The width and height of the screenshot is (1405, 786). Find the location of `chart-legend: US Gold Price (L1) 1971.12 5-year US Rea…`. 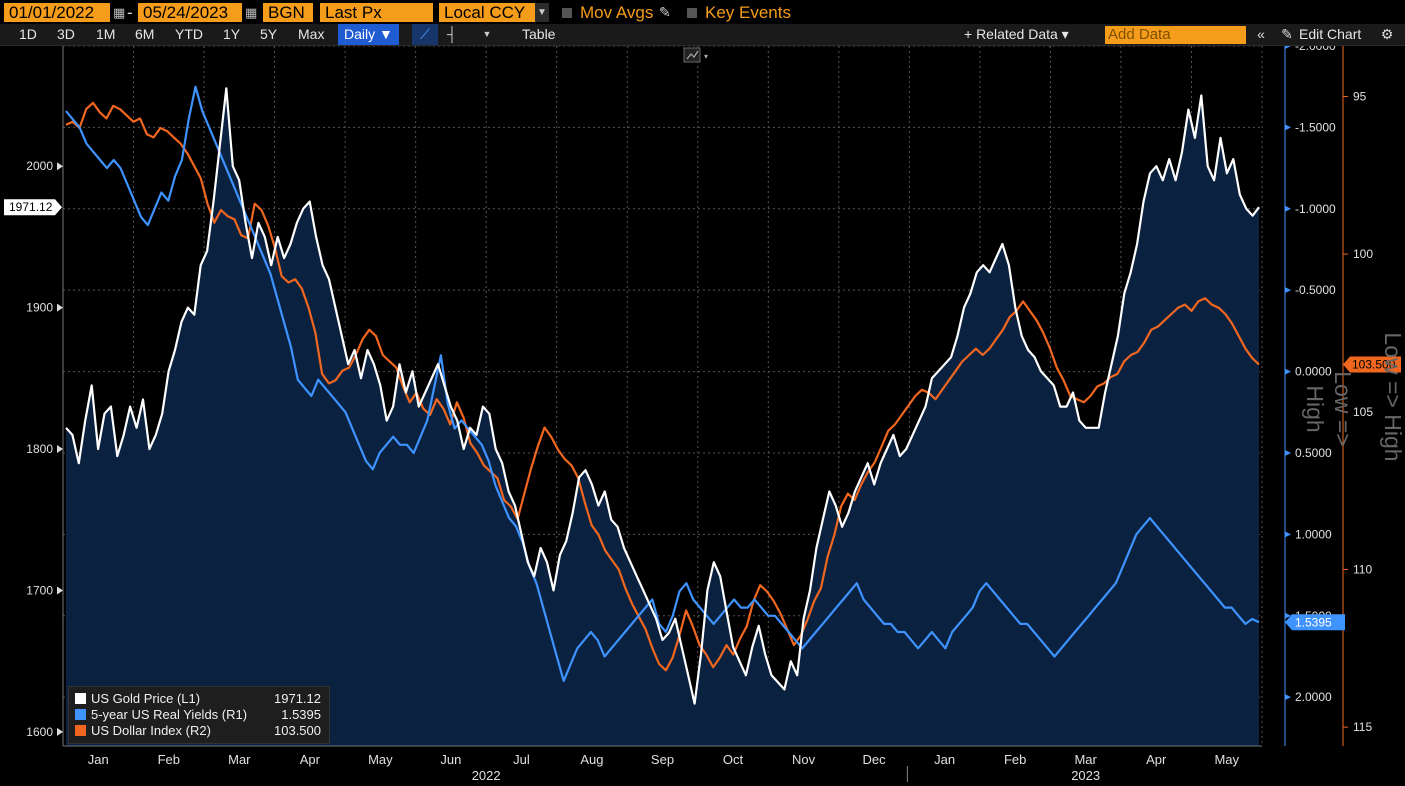

chart-legend: US Gold Price (L1) 1971.12 5-year US Rea… is located at coordinates (199, 715).